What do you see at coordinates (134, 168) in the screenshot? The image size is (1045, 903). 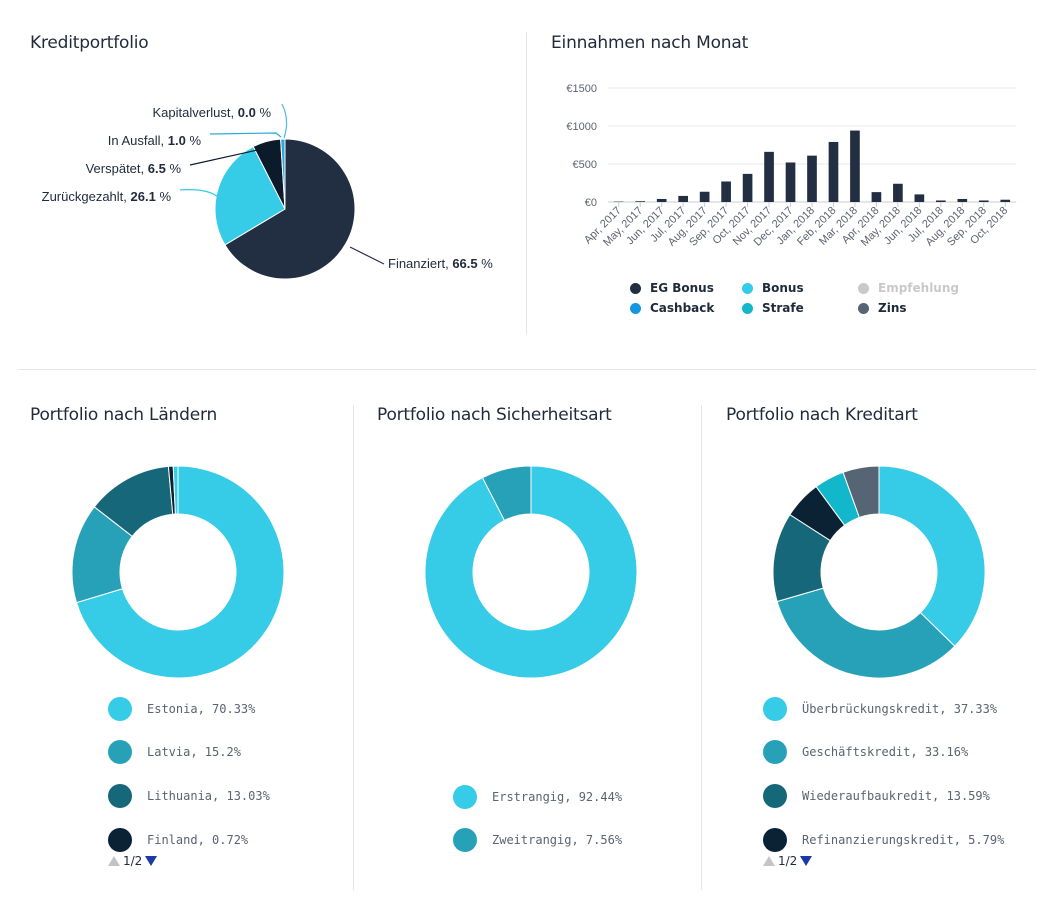 I see `kreditportfolio-label-2: Verspätet, 6.5 %` at bounding box center [134, 168].